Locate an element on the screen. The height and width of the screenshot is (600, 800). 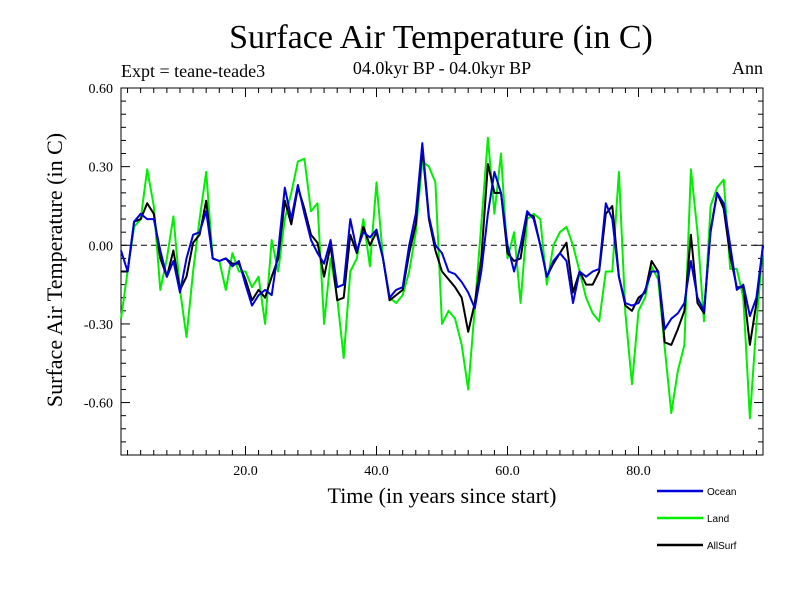
y-tick-label: 0.60 is located at coordinates (101, 89).